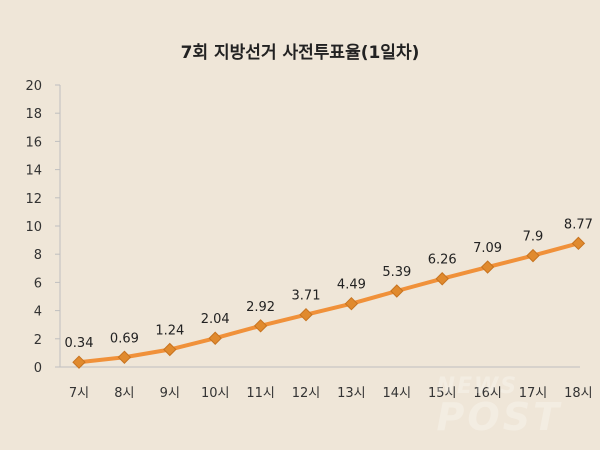 The width and height of the screenshot is (600, 450). I want to click on news-post-watermark: NEWS POST, so click(499, 406).